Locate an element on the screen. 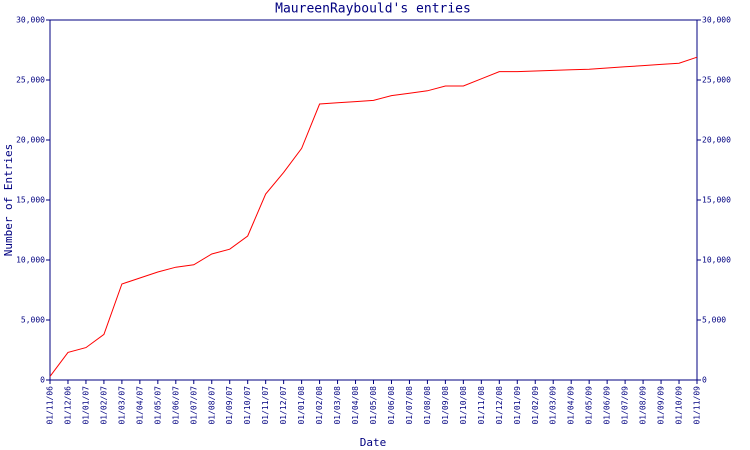 The image size is (750, 450). y-axis-label: Number of Entries is located at coordinates (8, 200).